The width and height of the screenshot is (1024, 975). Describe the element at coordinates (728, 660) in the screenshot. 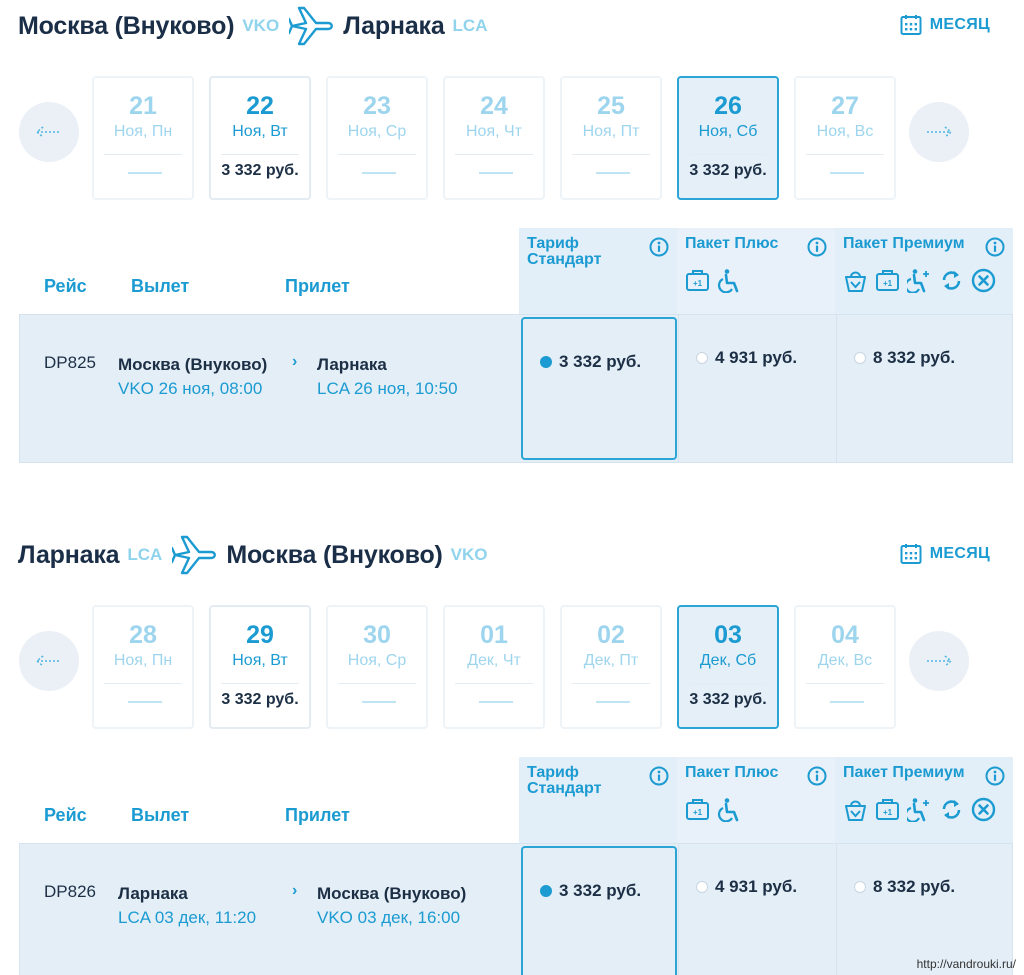

I see `date-weekday: Дек, Сб` at that location.